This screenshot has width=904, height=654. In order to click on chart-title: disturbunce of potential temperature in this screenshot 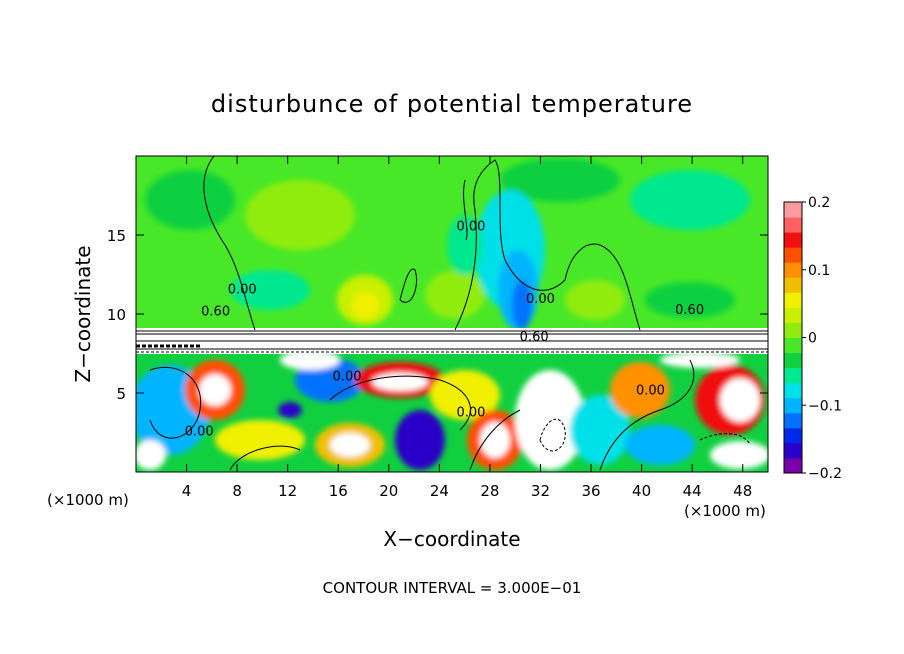, I will do `click(452, 104)`.